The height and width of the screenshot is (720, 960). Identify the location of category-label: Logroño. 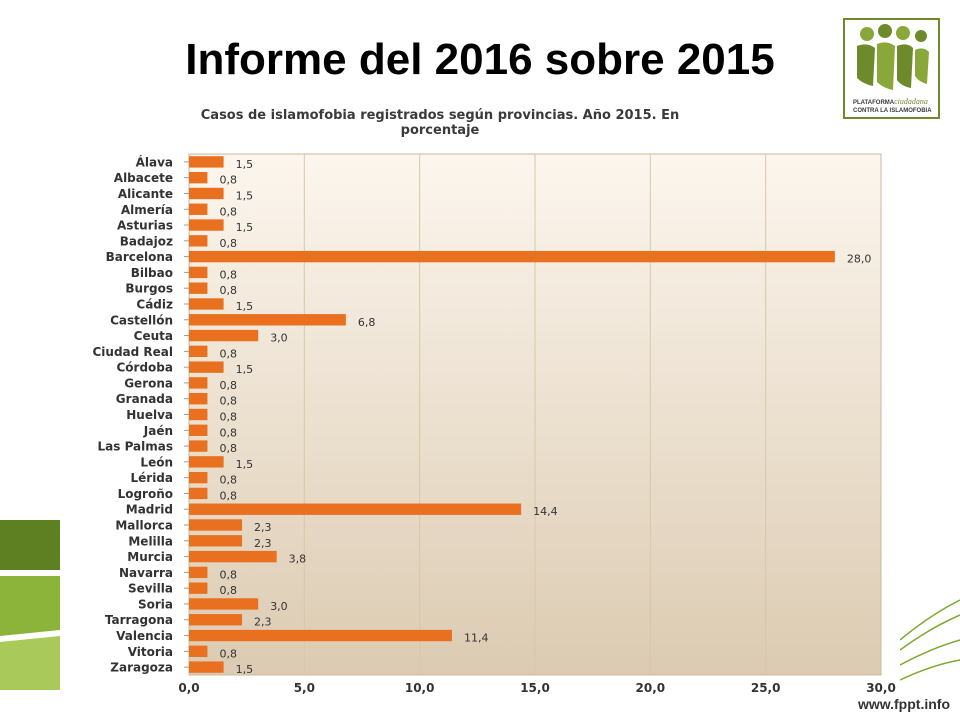
(145, 494).